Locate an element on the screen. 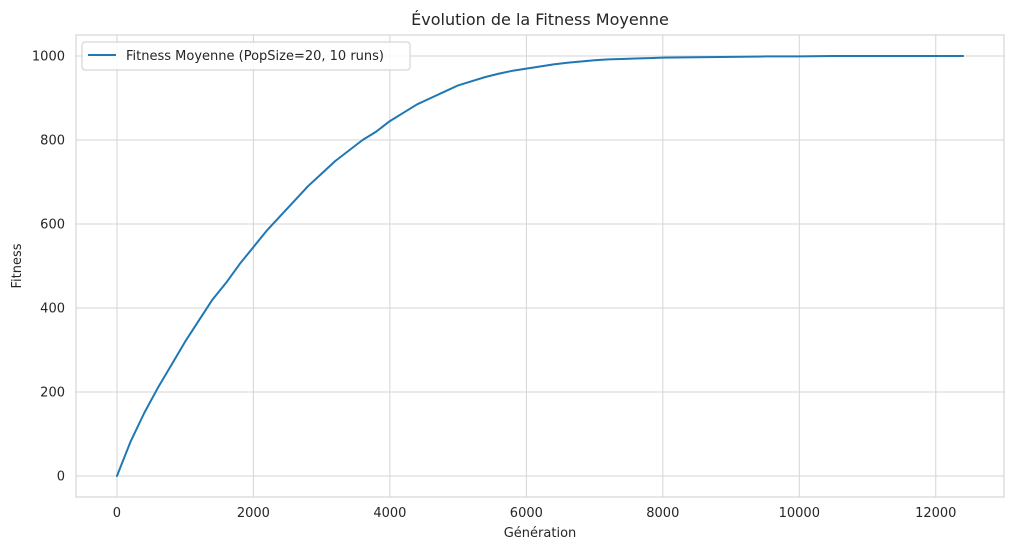 This screenshot has height=550, width=1014. y-axis-label: Fitness is located at coordinates (17, 265).